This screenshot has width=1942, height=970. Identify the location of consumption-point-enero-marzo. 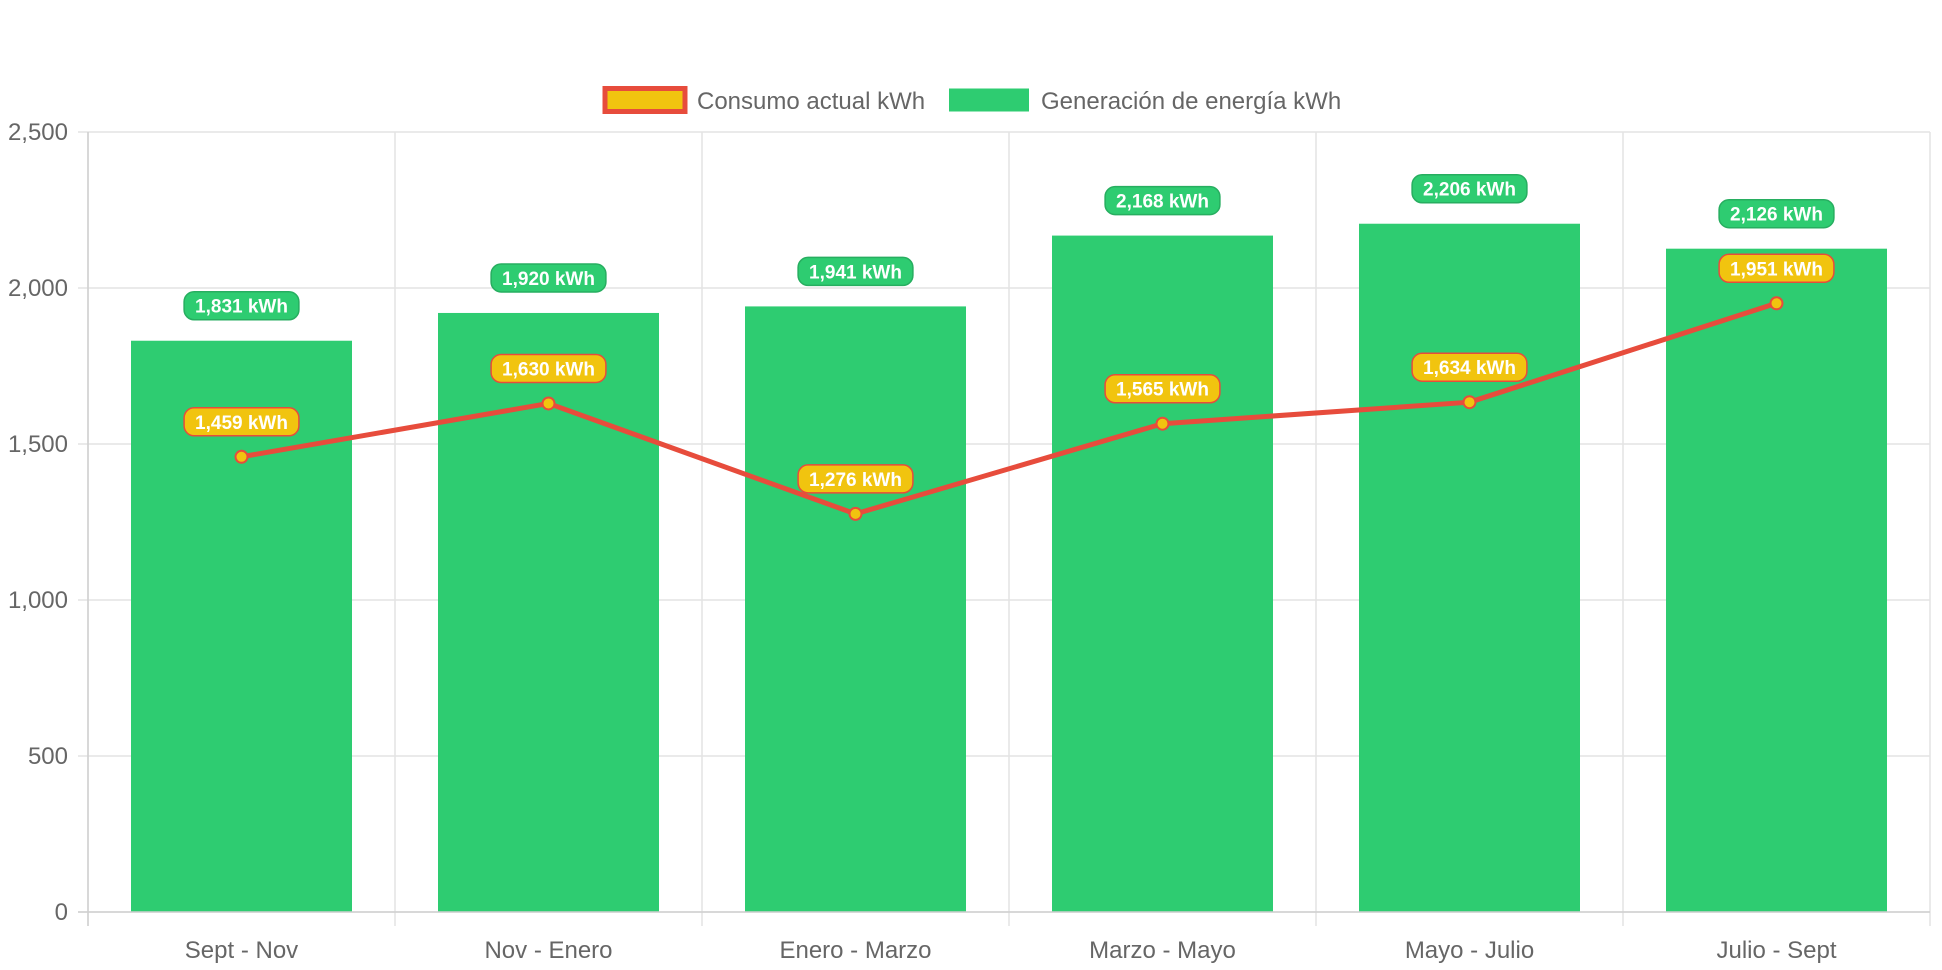
(855, 513).